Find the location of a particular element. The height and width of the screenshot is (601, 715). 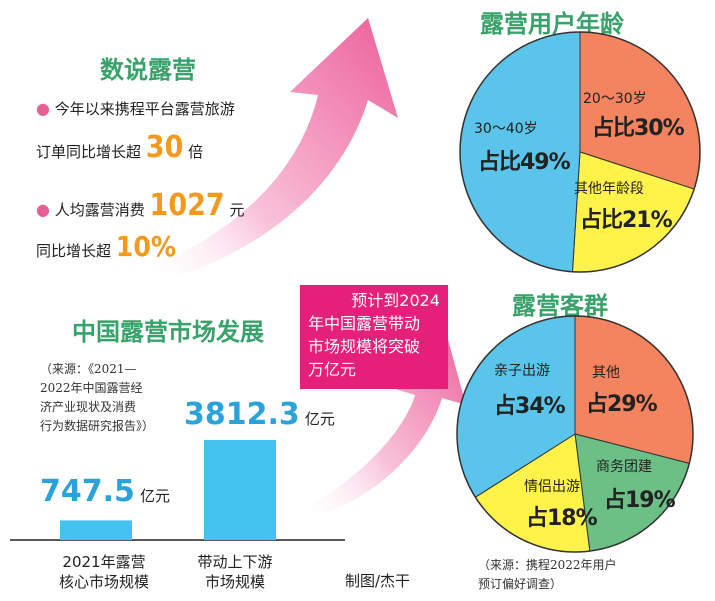

pie1-pct-text: 占比49% is located at coordinates (524, 162).